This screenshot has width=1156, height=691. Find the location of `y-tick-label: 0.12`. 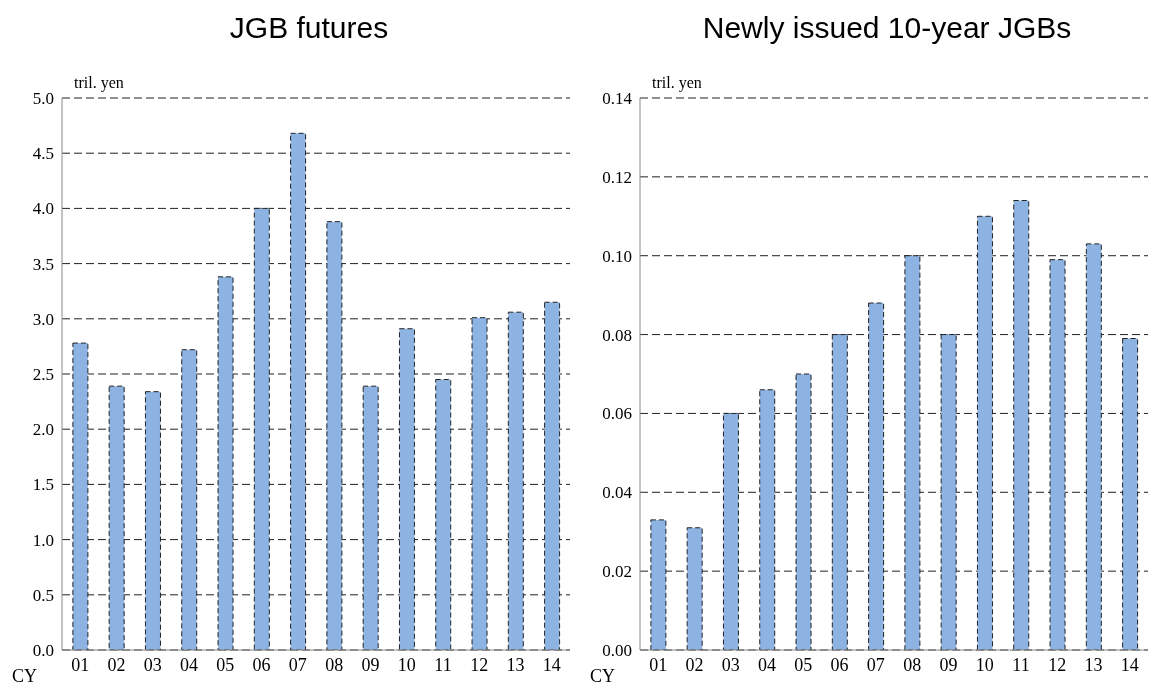

y-tick-label: 0.12 is located at coordinates (617, 177).